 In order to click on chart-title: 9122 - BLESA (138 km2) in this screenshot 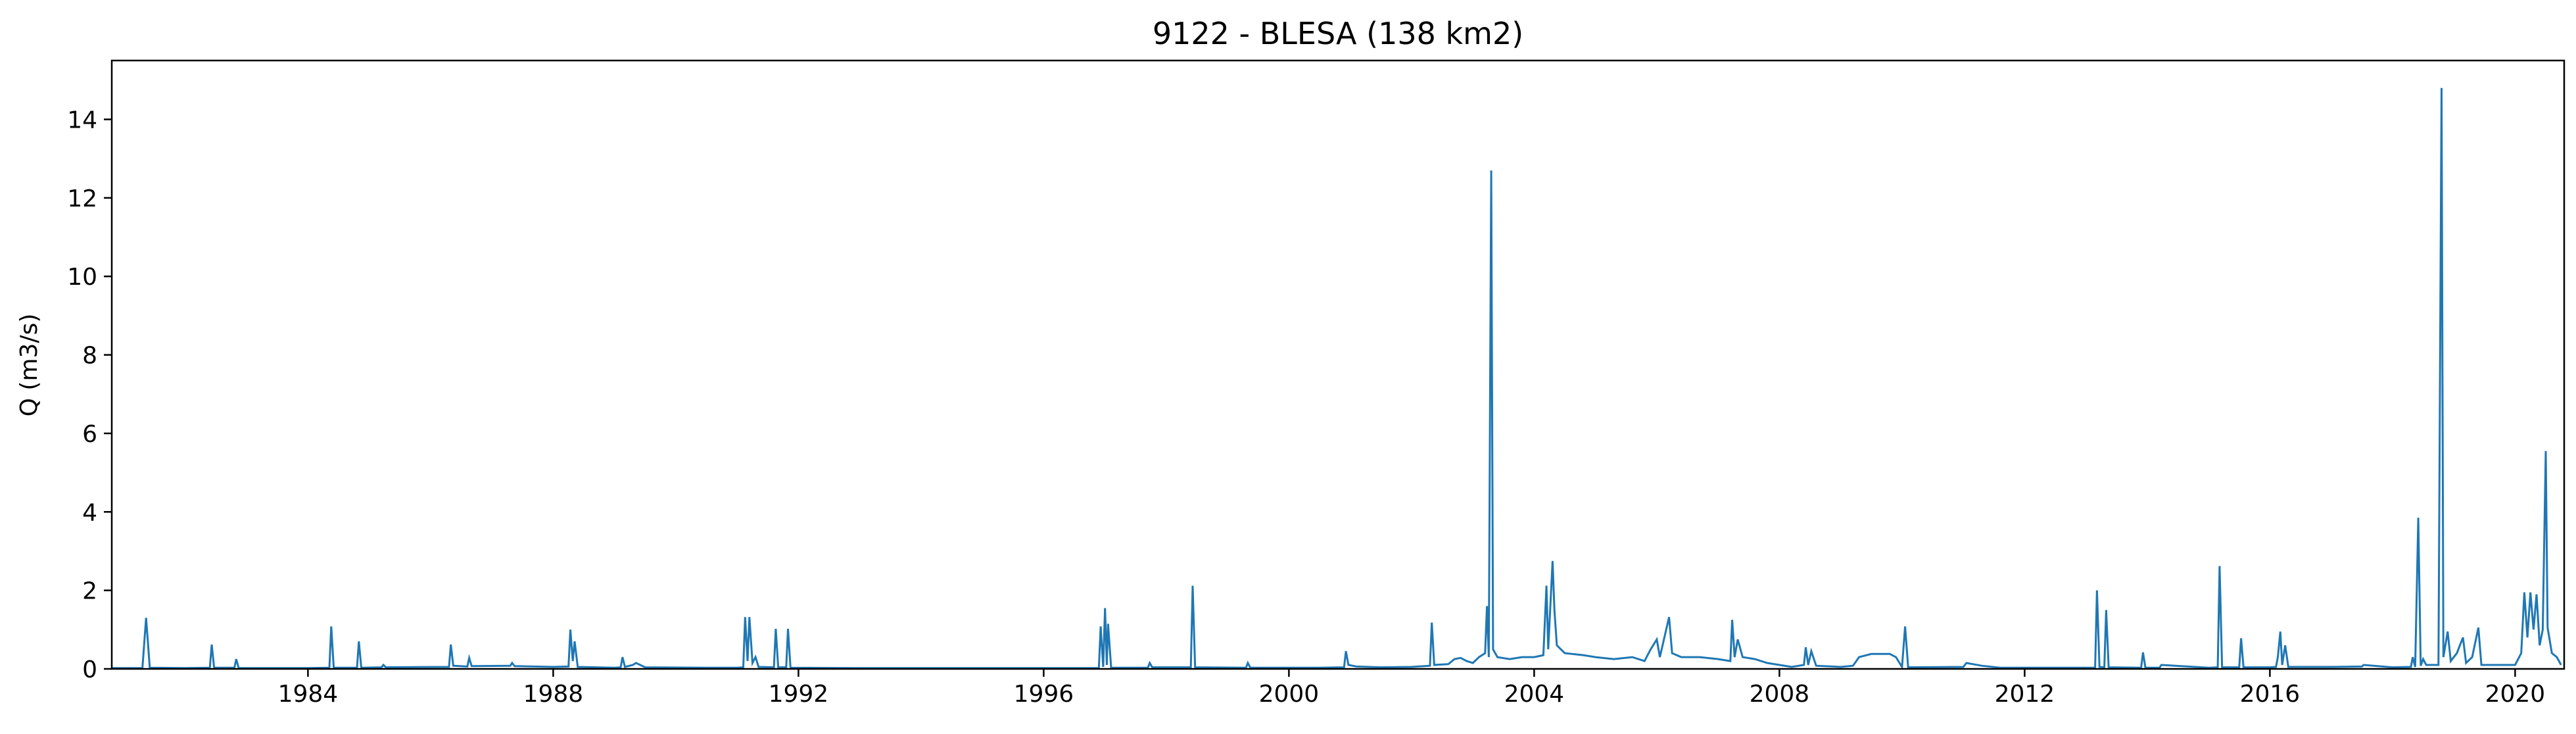, I will do `click(1338, 33)`.